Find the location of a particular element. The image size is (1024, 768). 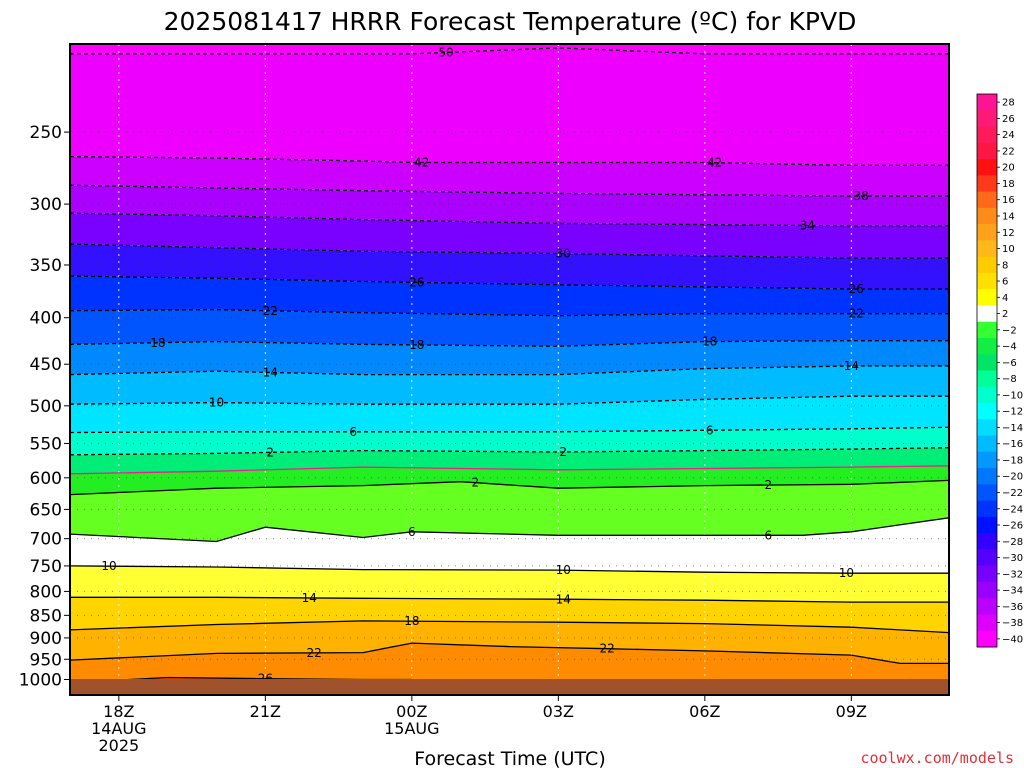

colorbar-label: −2 is located at coordinates (1009, 330).